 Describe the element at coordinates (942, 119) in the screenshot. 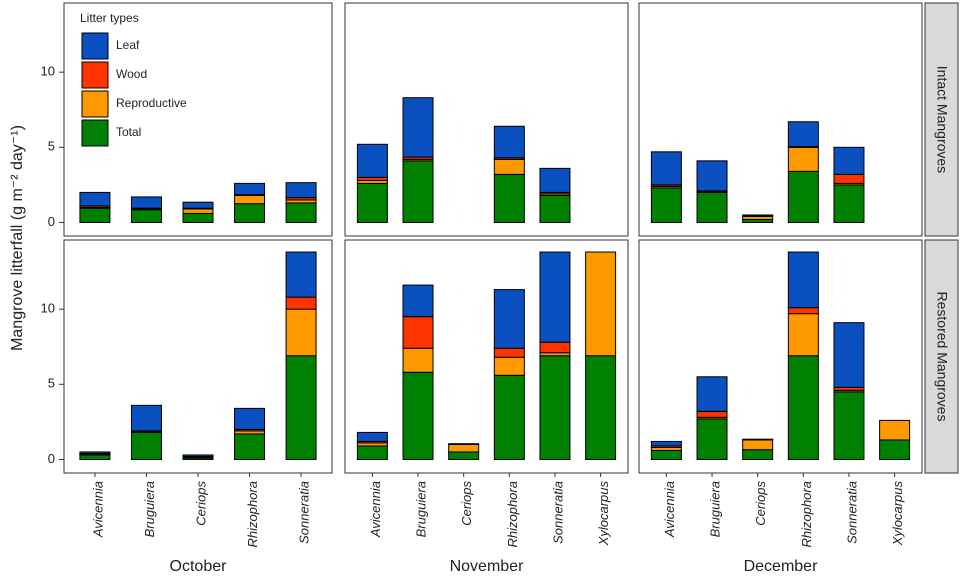

I see `row-strip-label: Intact Mangroves` at that location.